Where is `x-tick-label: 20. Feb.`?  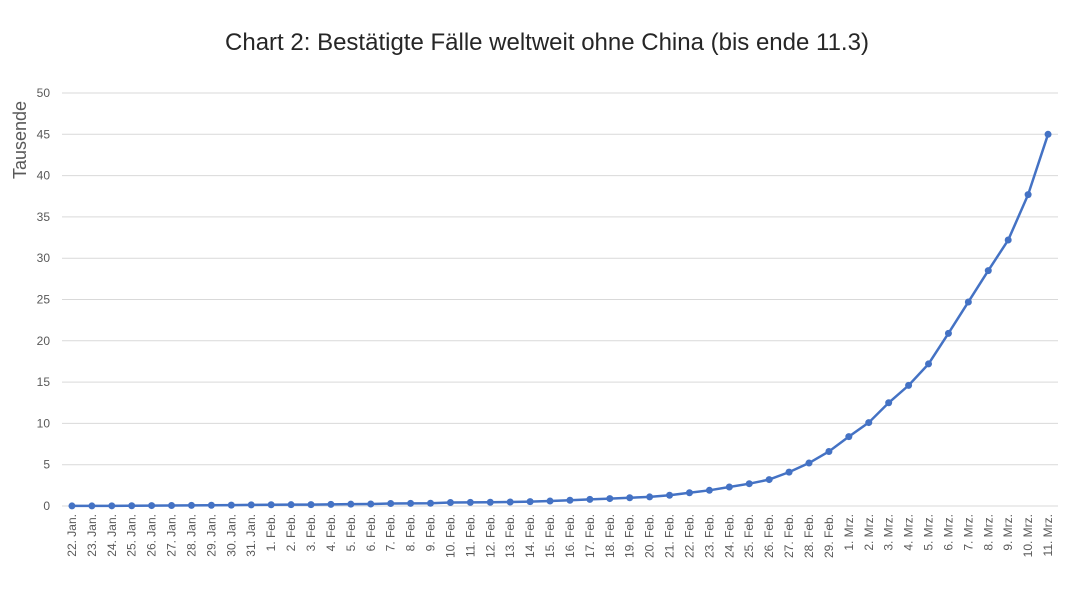
x-tick-label: 20. Feb. is located at coordinates (650, 536).